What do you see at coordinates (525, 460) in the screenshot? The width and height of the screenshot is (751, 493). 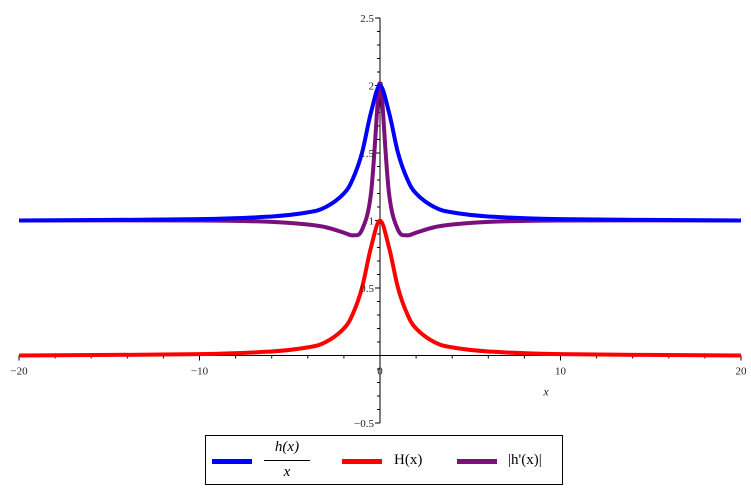 I see `legend-label-abs-h-prime: |h'(x)|` at bounding box center [525, 460].